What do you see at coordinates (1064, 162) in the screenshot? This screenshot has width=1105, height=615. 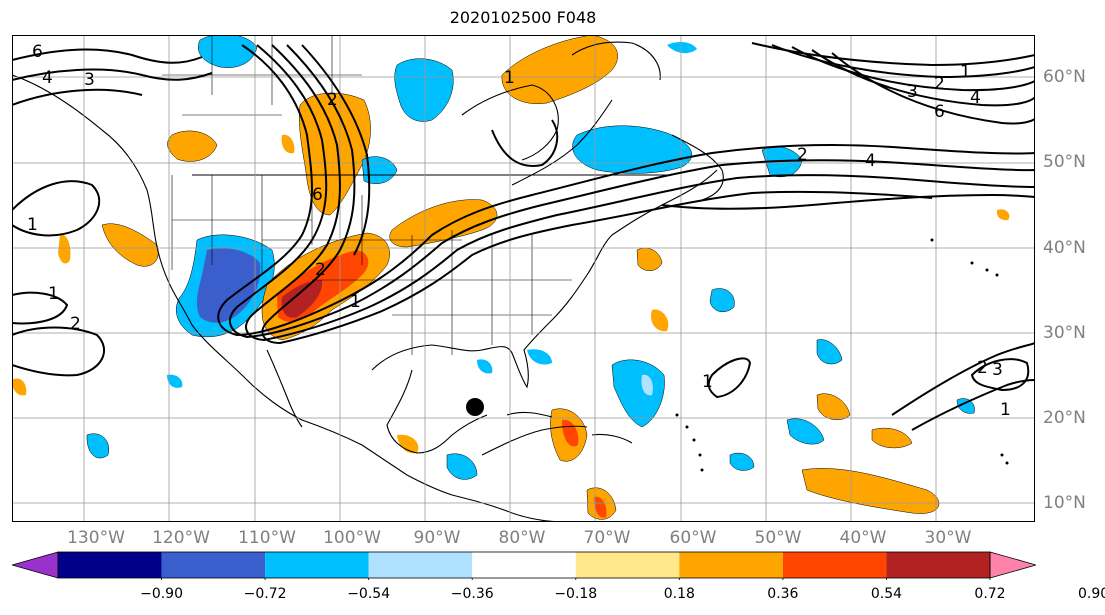 I see `lat-label-50n: 50°N` at bounding box center [1064, 162].